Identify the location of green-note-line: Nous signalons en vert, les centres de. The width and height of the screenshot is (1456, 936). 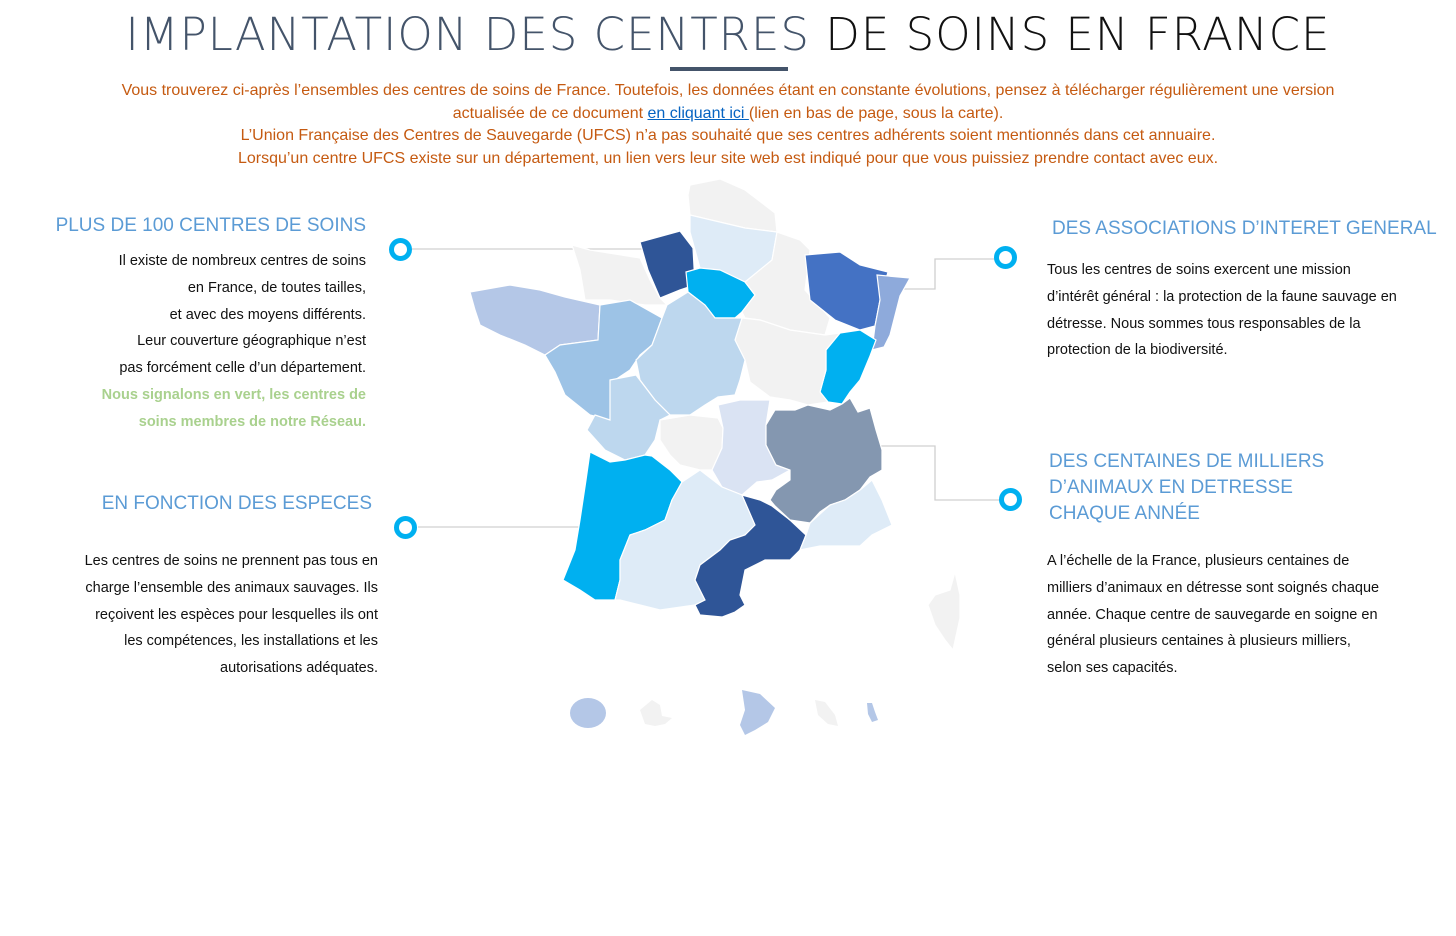
(233, 394).